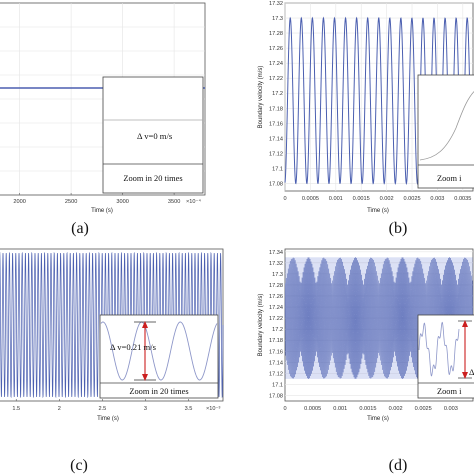 The image size is (474, 474). I want to click on panel-b-y-axis-label: Boundary velocity (m/s), so click(261, 97).